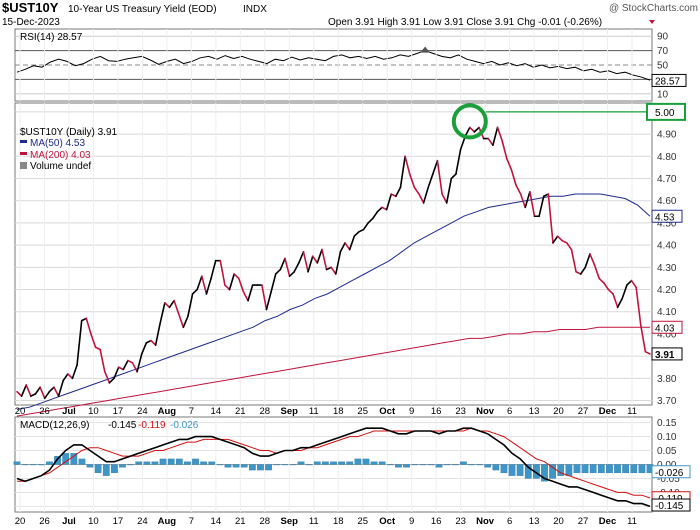 Image resolution: width=700 pixels, height=530 pixels. I want to click on x-tick-label: 28, so click(265, 411).